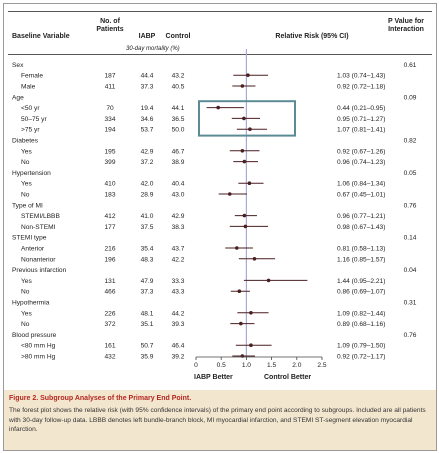  I want to click on patient-count: 412, so click(109, 216).